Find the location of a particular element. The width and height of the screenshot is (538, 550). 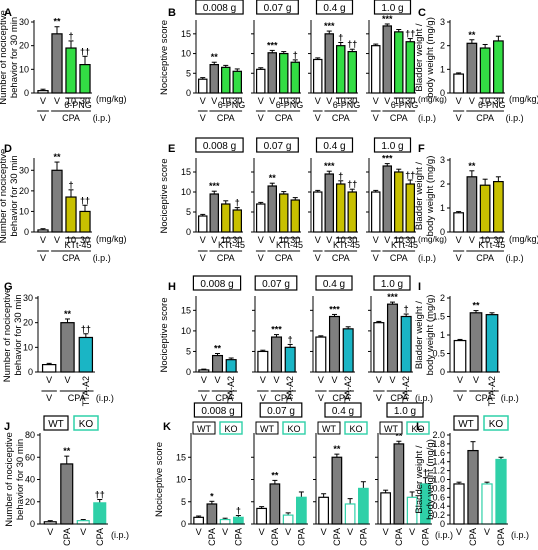

category-label: 30 is located at coordinates (498, 240).